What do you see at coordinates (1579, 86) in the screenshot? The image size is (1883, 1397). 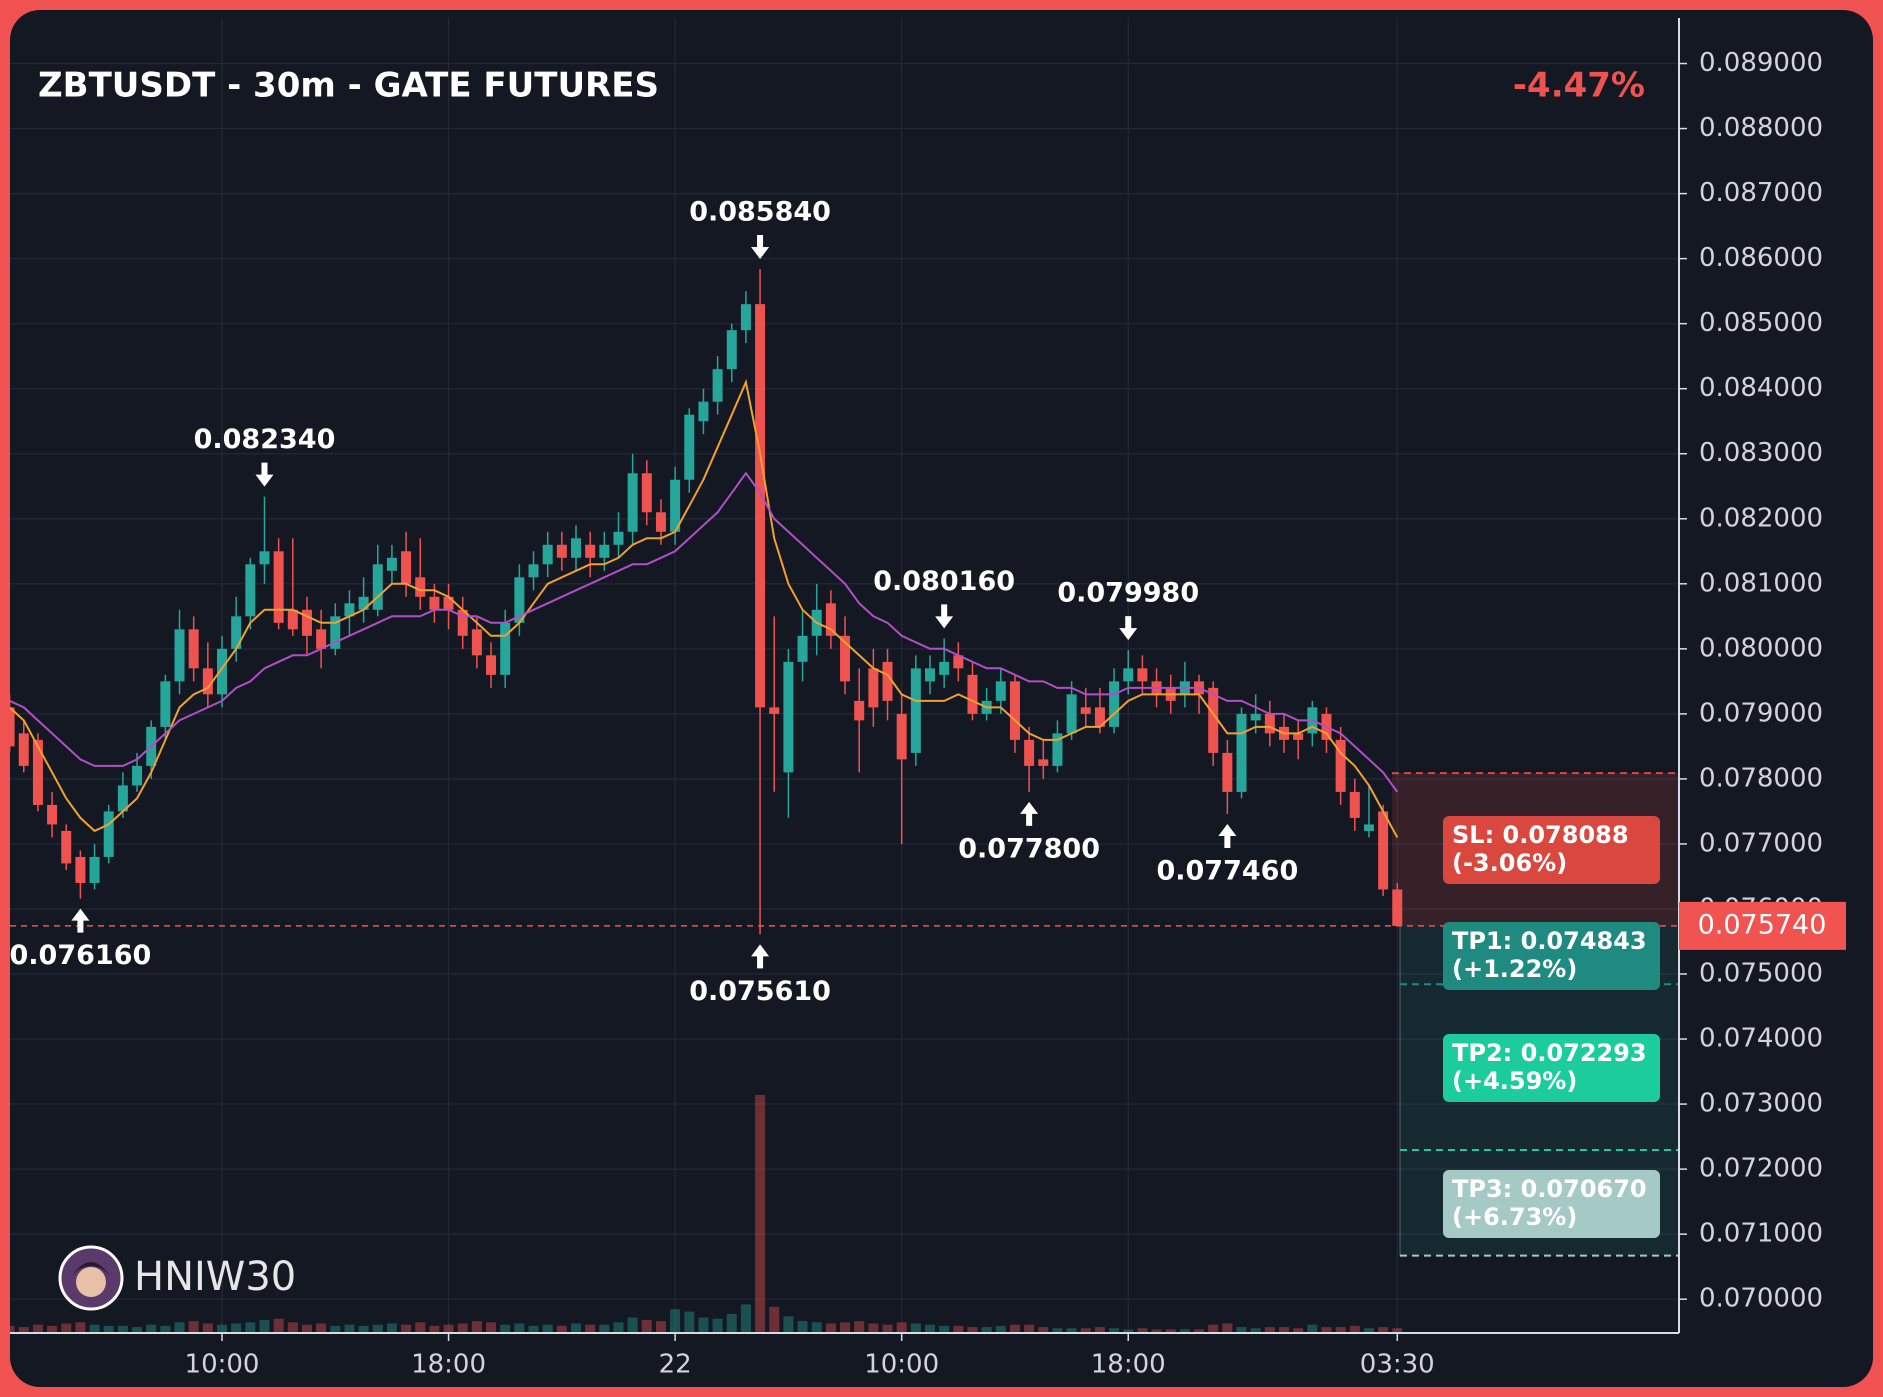 I see `price-change: -4.47%` at bounding box center [1579, 86].